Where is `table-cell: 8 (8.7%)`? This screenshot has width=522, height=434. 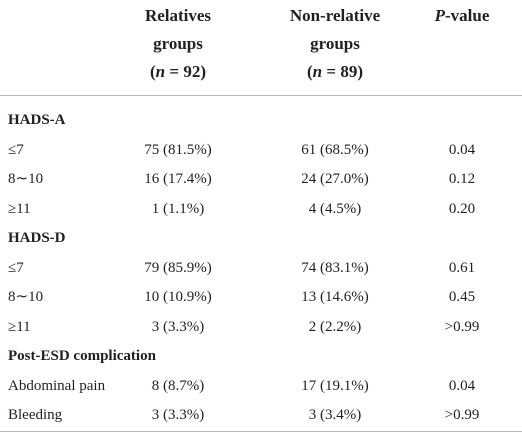 table-cell: 8 (8.7%) is located at coordinates (178, 385).